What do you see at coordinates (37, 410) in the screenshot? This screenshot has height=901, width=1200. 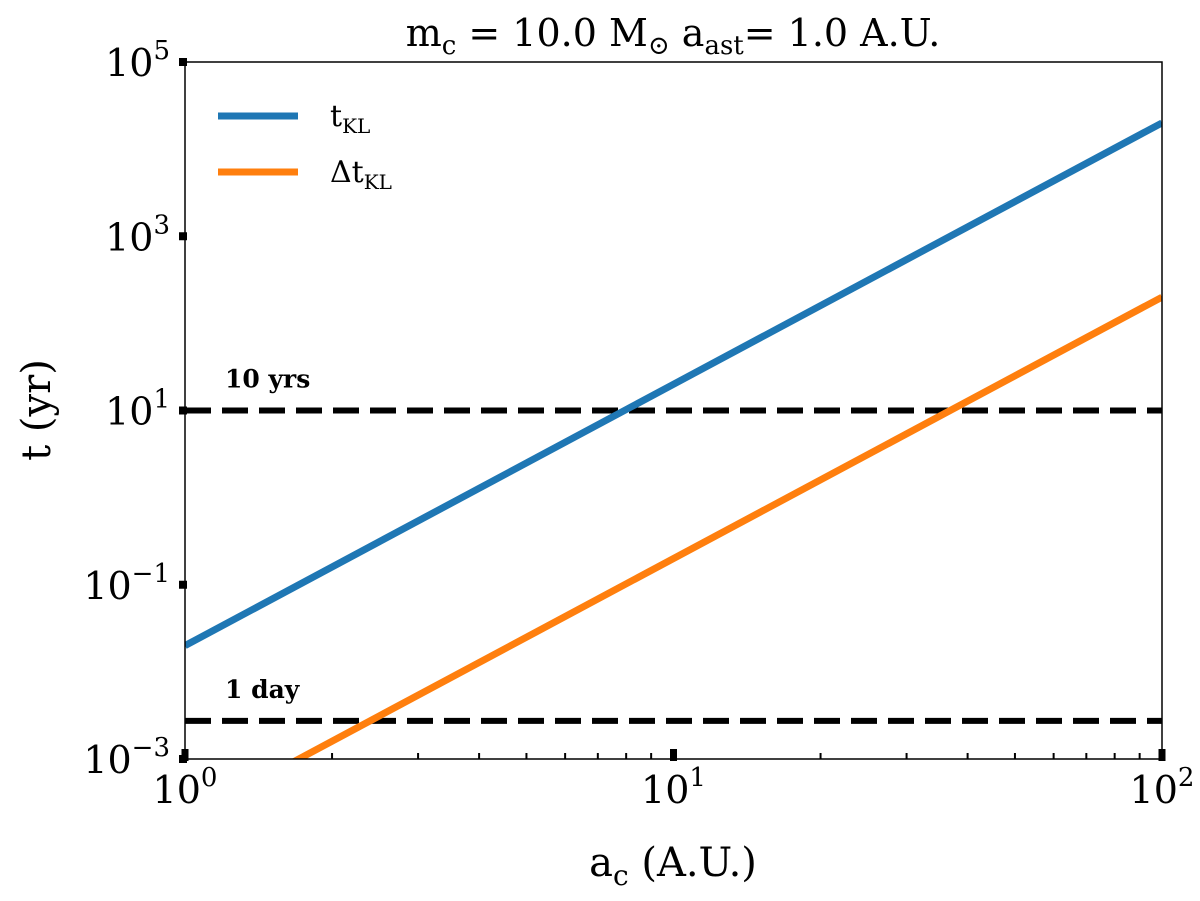 I see `y-axis-label: t (yr)` at bounding box center [37, 410].